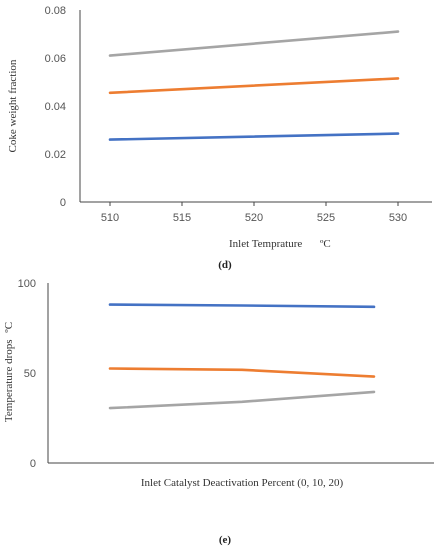 The image size is (444, 550). What do you see at coordinates (325, 244) in the screenshot?
I see `chart-d-x-unit: ºC` at bounding box center [325, 244].